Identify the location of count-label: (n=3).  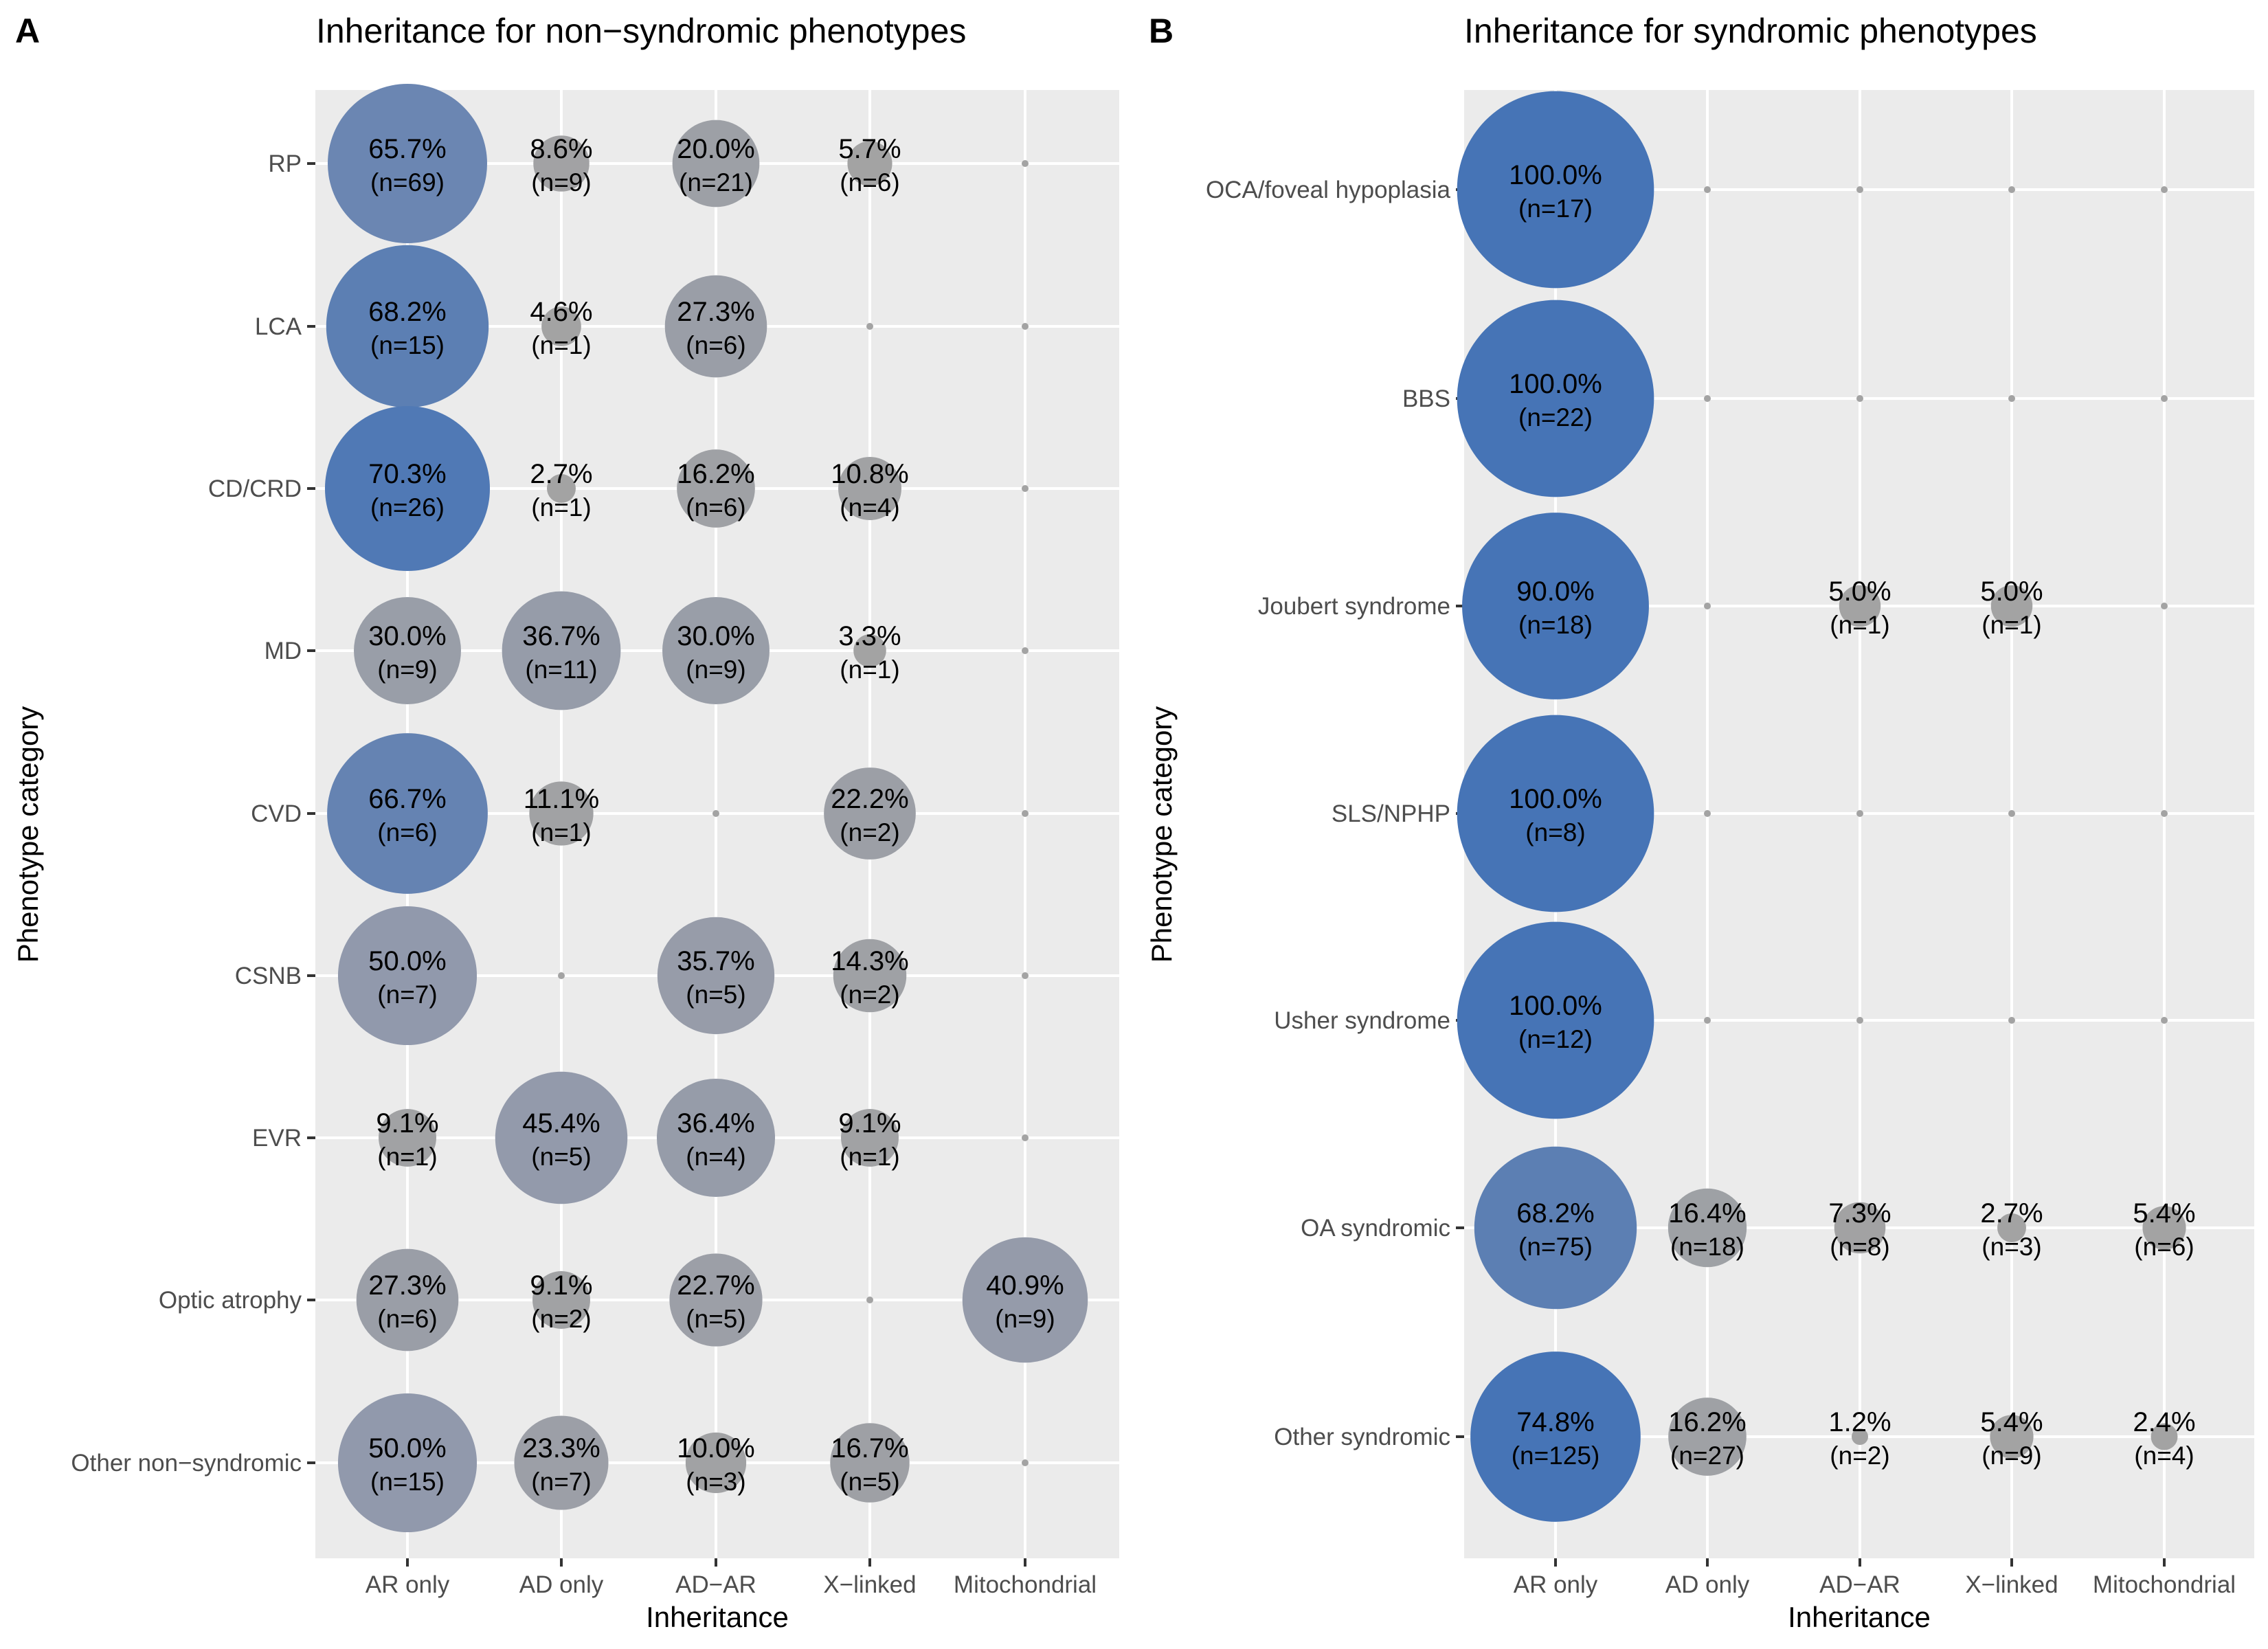
(2011, 1247).